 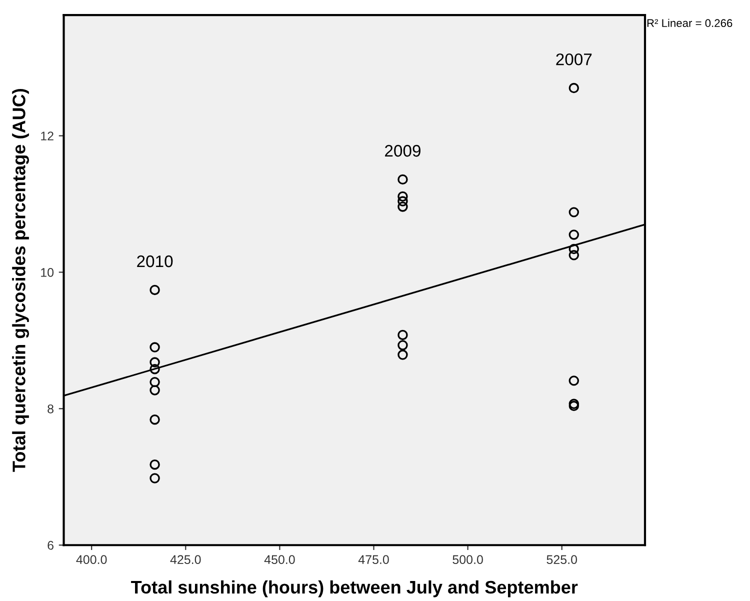 I want to click on annotation: 2010, so click(x=155, y=261).